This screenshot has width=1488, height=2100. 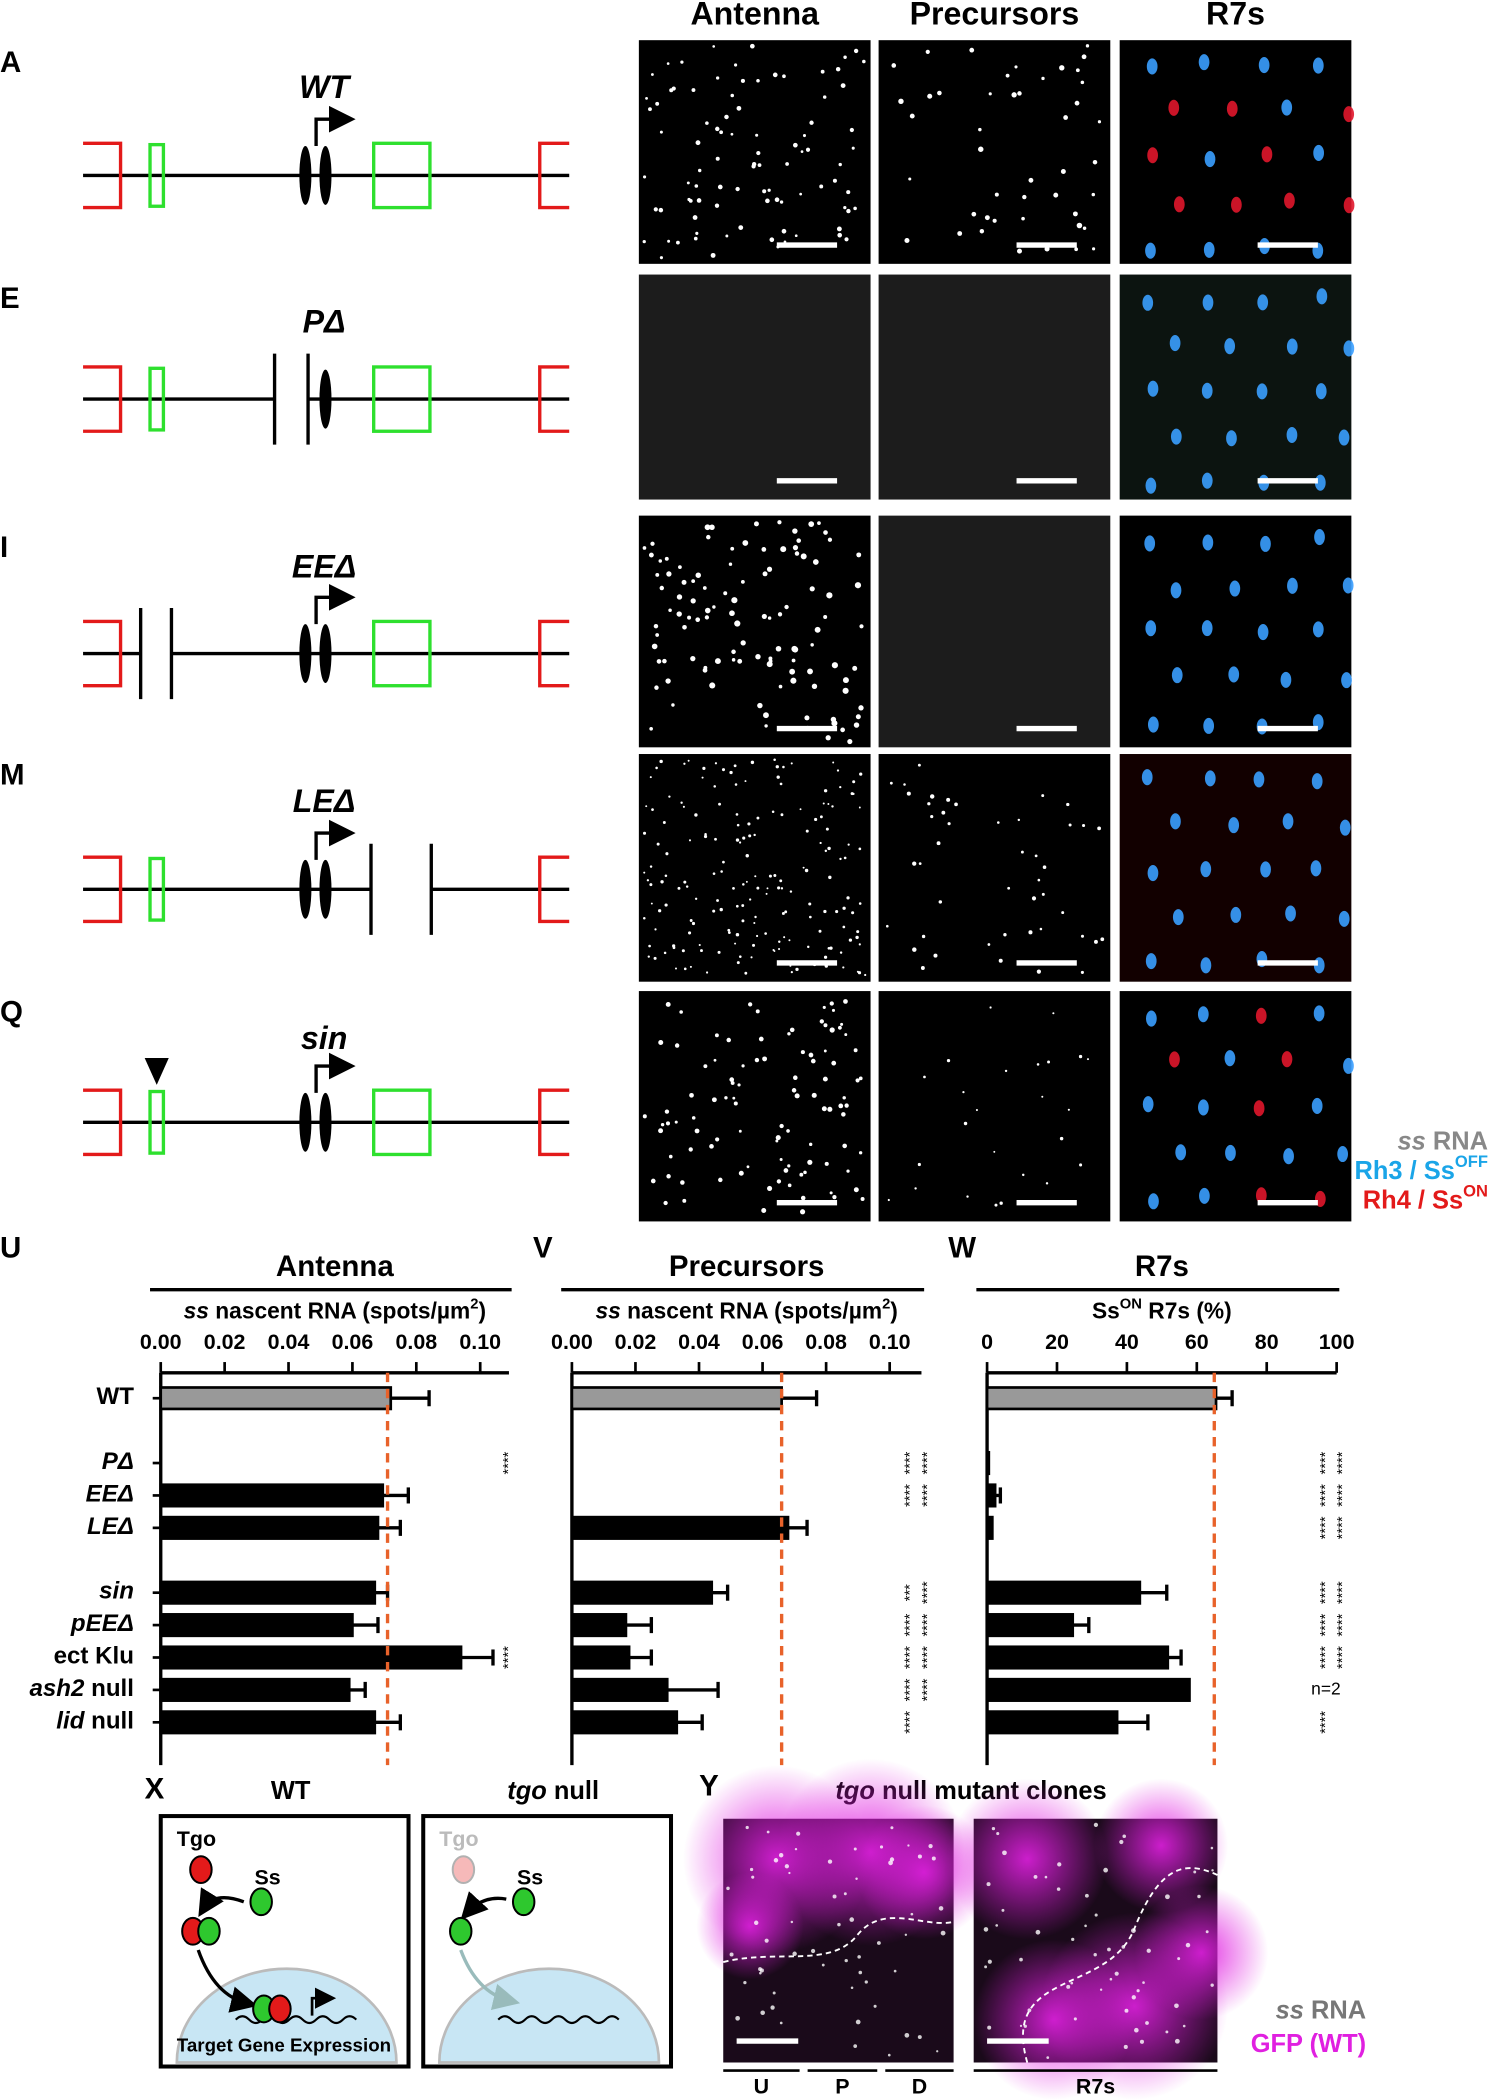 I want to click on chart-title: R7s, so click(x=1162, y=1266).